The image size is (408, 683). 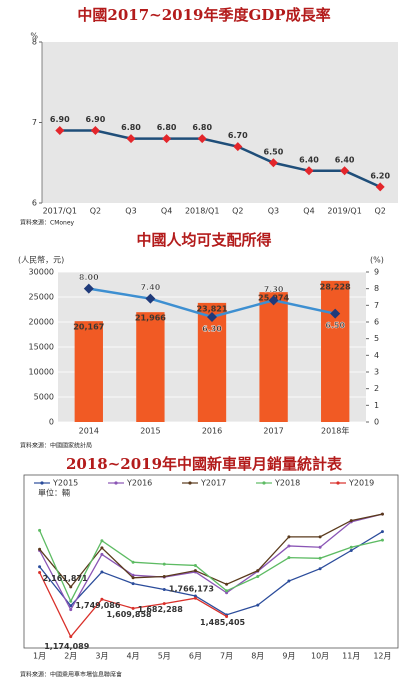 What do you see at coordinates (274, 289) in the screenshot?
I see `data-label: 7.30` at bounding box center [274, 289].